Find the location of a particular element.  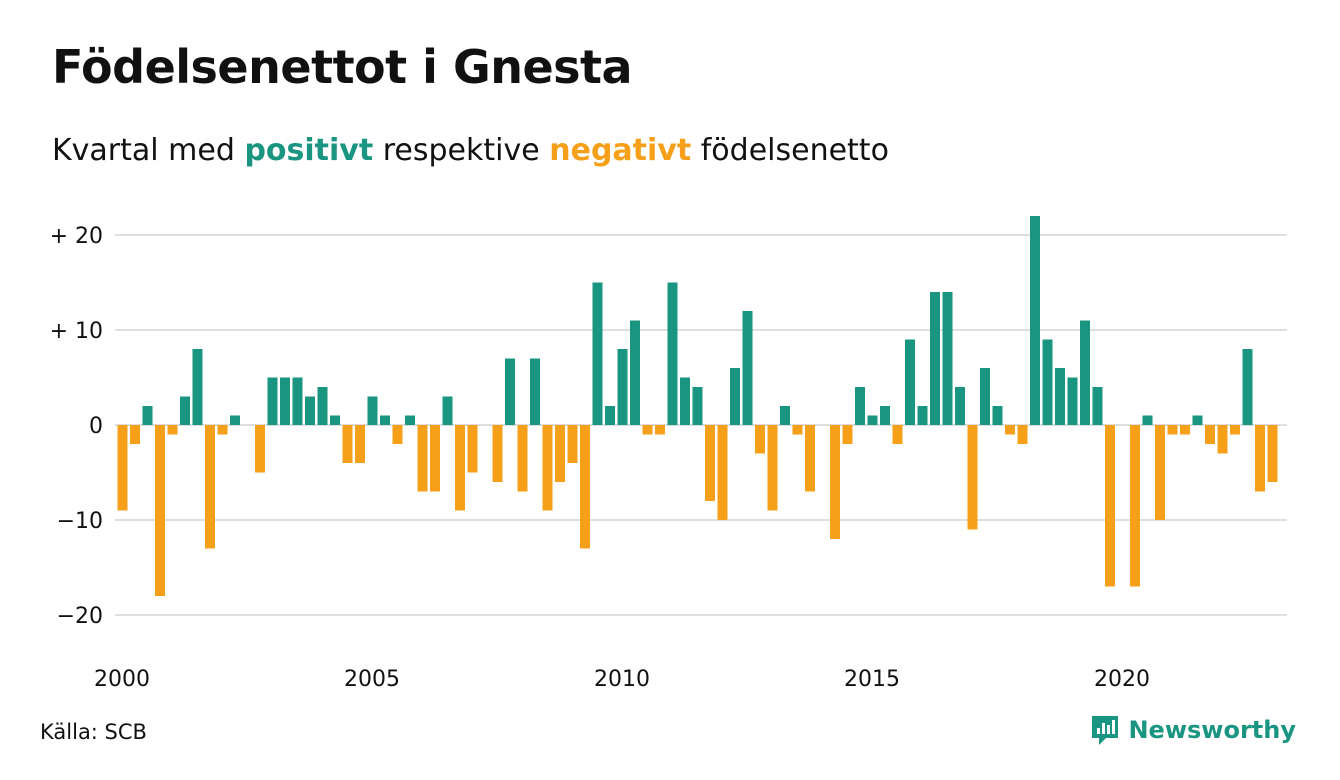

subtitle-middle: respektive is located at coordinates (461, 150).